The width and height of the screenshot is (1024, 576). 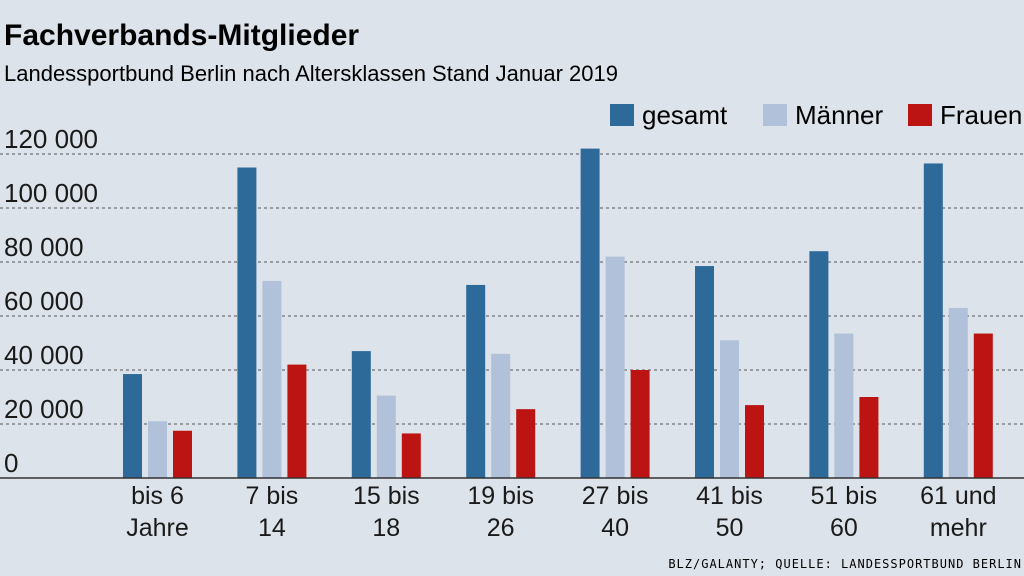 I want to click on x-category-label: 26, so click(x=501, y=528).